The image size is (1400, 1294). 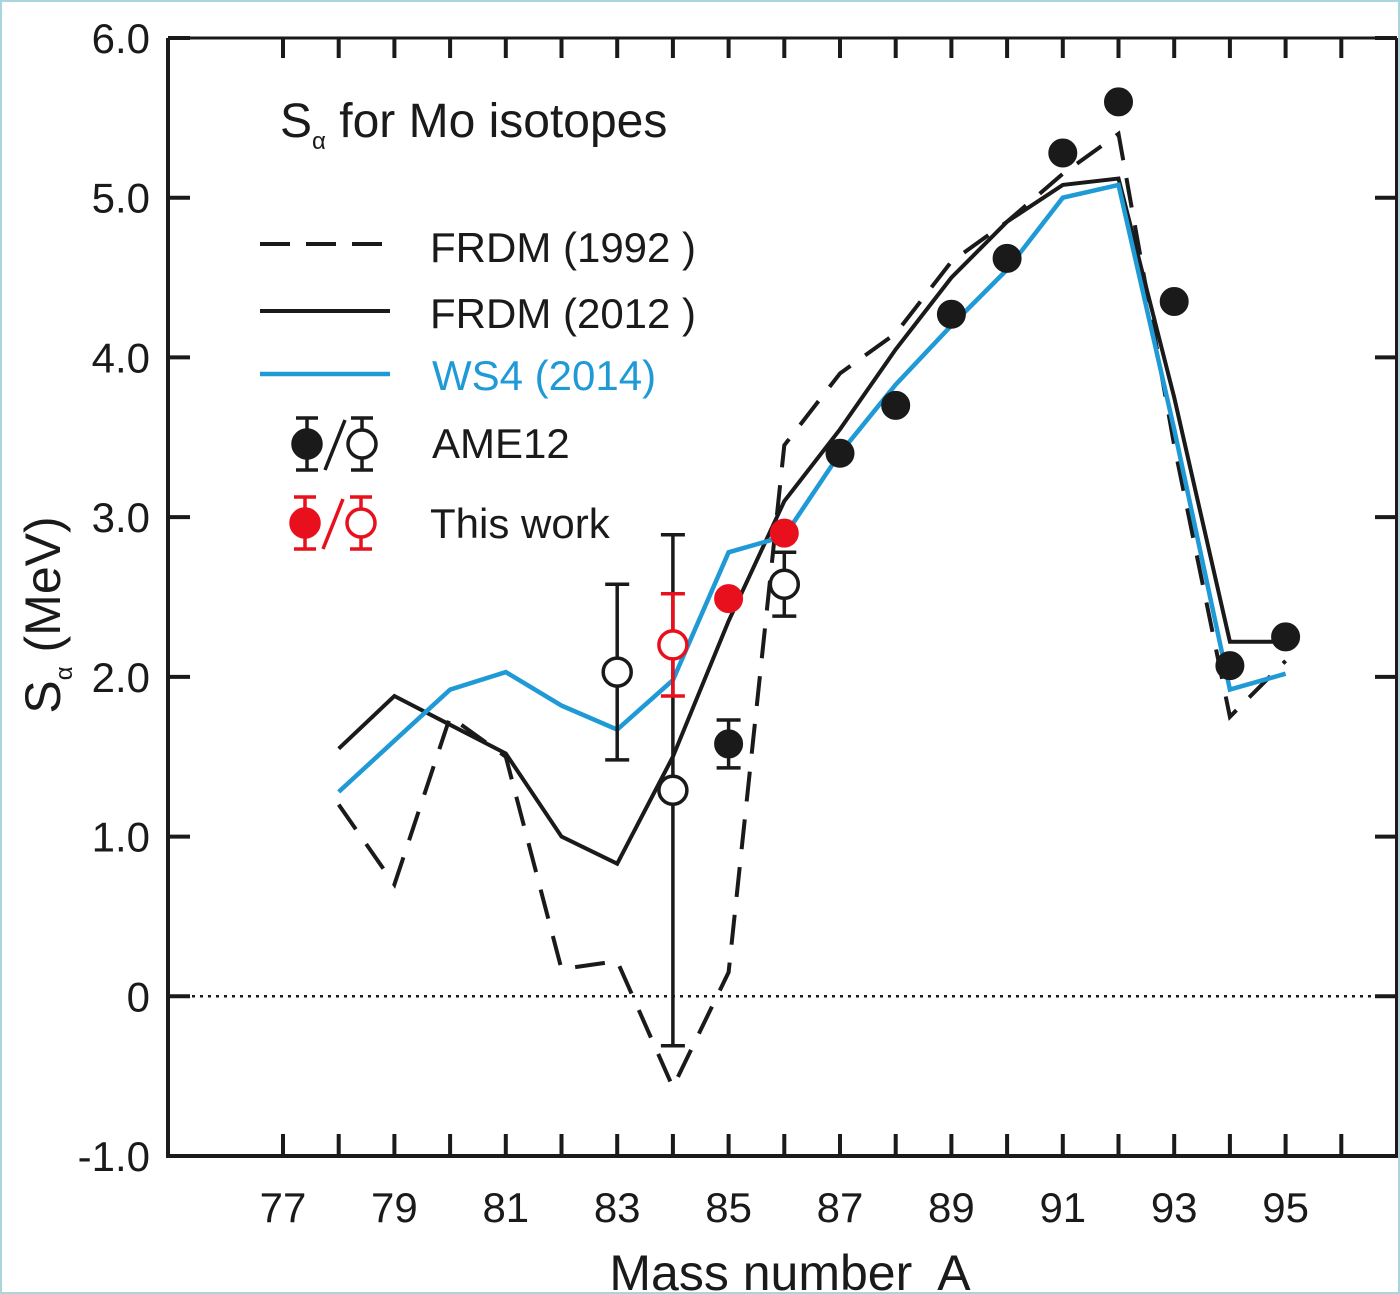 What do you see at coordinates (121, 677) in the screenshot?
I see `y-tick-label: 2.0` at bounding box center [121, 677].